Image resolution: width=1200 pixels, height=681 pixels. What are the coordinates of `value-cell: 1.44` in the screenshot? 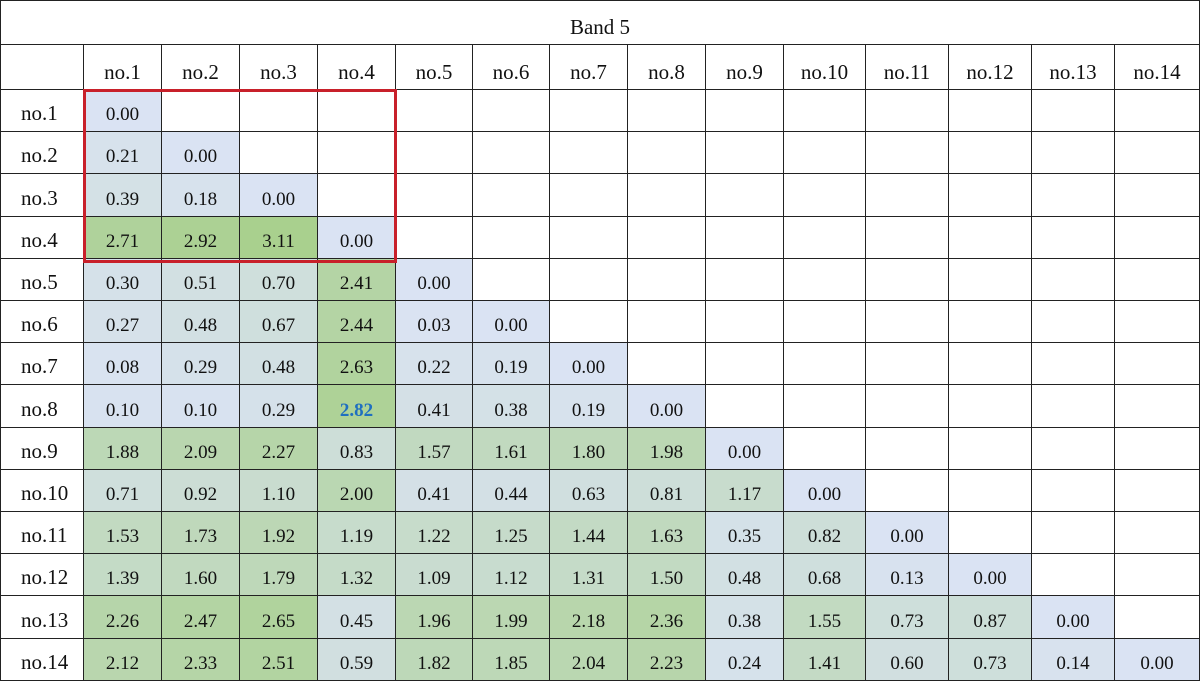 It's located at (589, 533).